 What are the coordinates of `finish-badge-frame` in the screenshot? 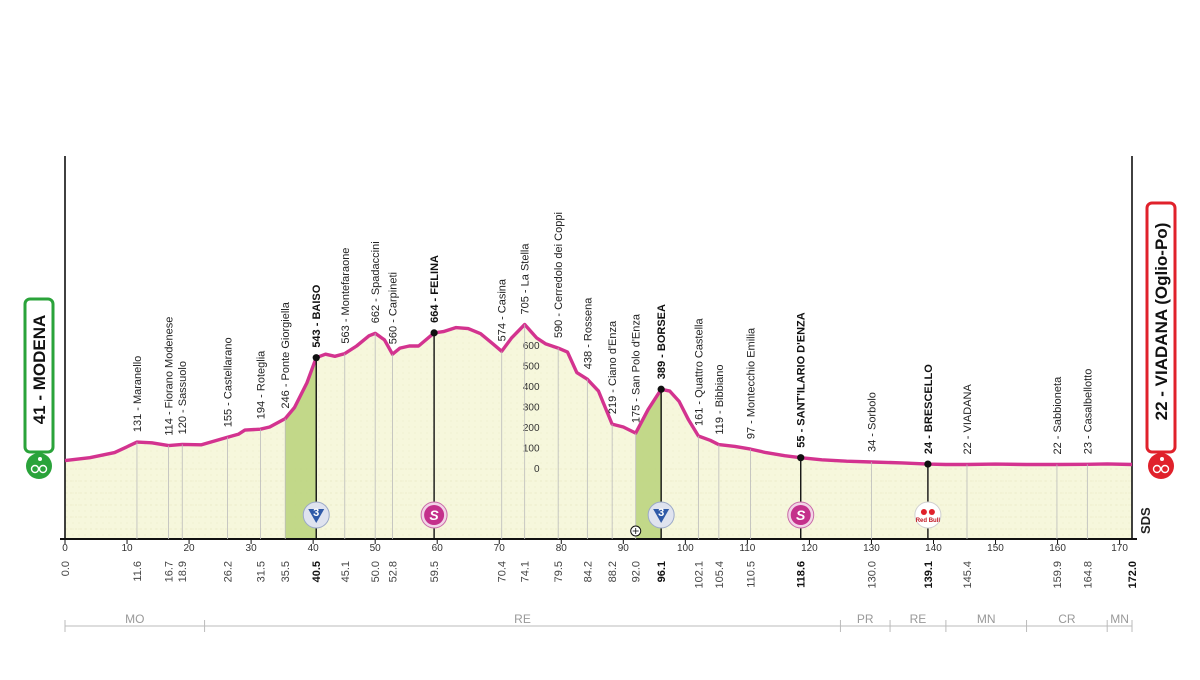 It's located at (1161, 327).